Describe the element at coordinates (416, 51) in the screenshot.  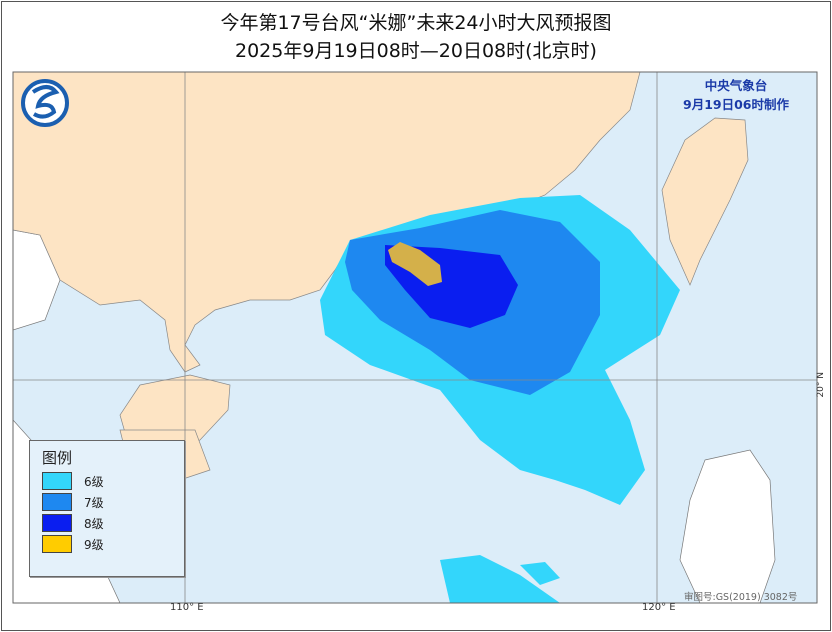
I see `map-subtitle: 2025年9月19日08时—20日08时(北京时)` at that location.